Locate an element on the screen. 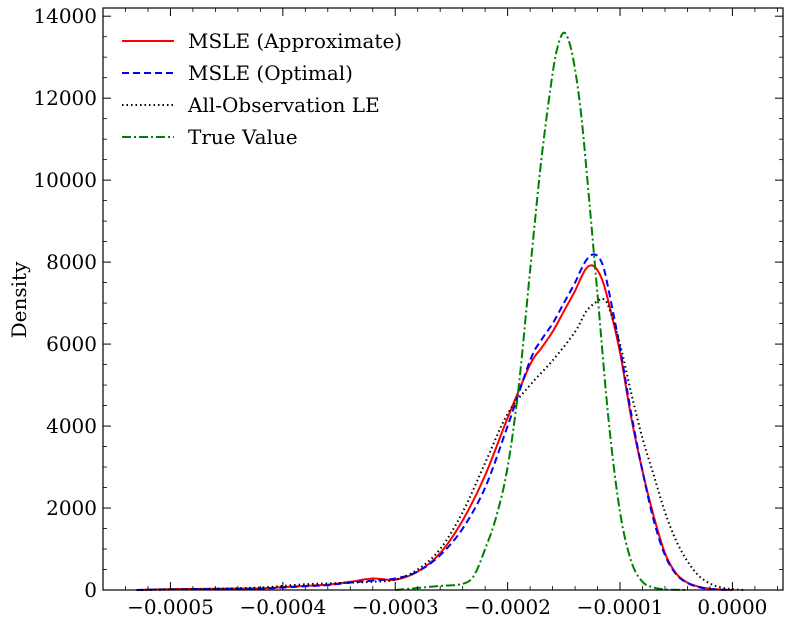 This screenshot has width=792, height=627. x-tick-label: −0.0003 is located at coordinates (395, 607).